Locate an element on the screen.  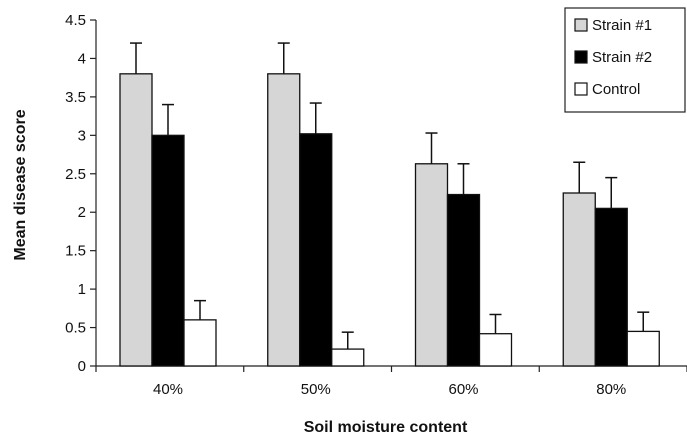
y-tick-label: 3.5 is located at coordinates (75, 97).